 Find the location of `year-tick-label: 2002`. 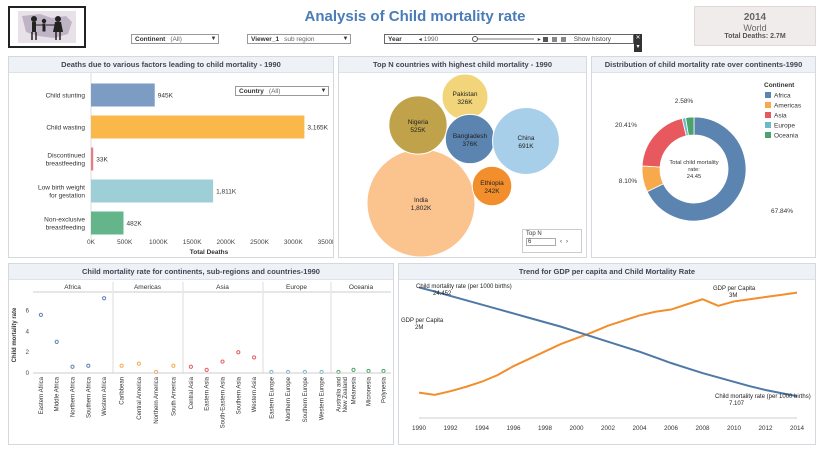

year-tick-label: 2002 is located at coordinates (608, 428).